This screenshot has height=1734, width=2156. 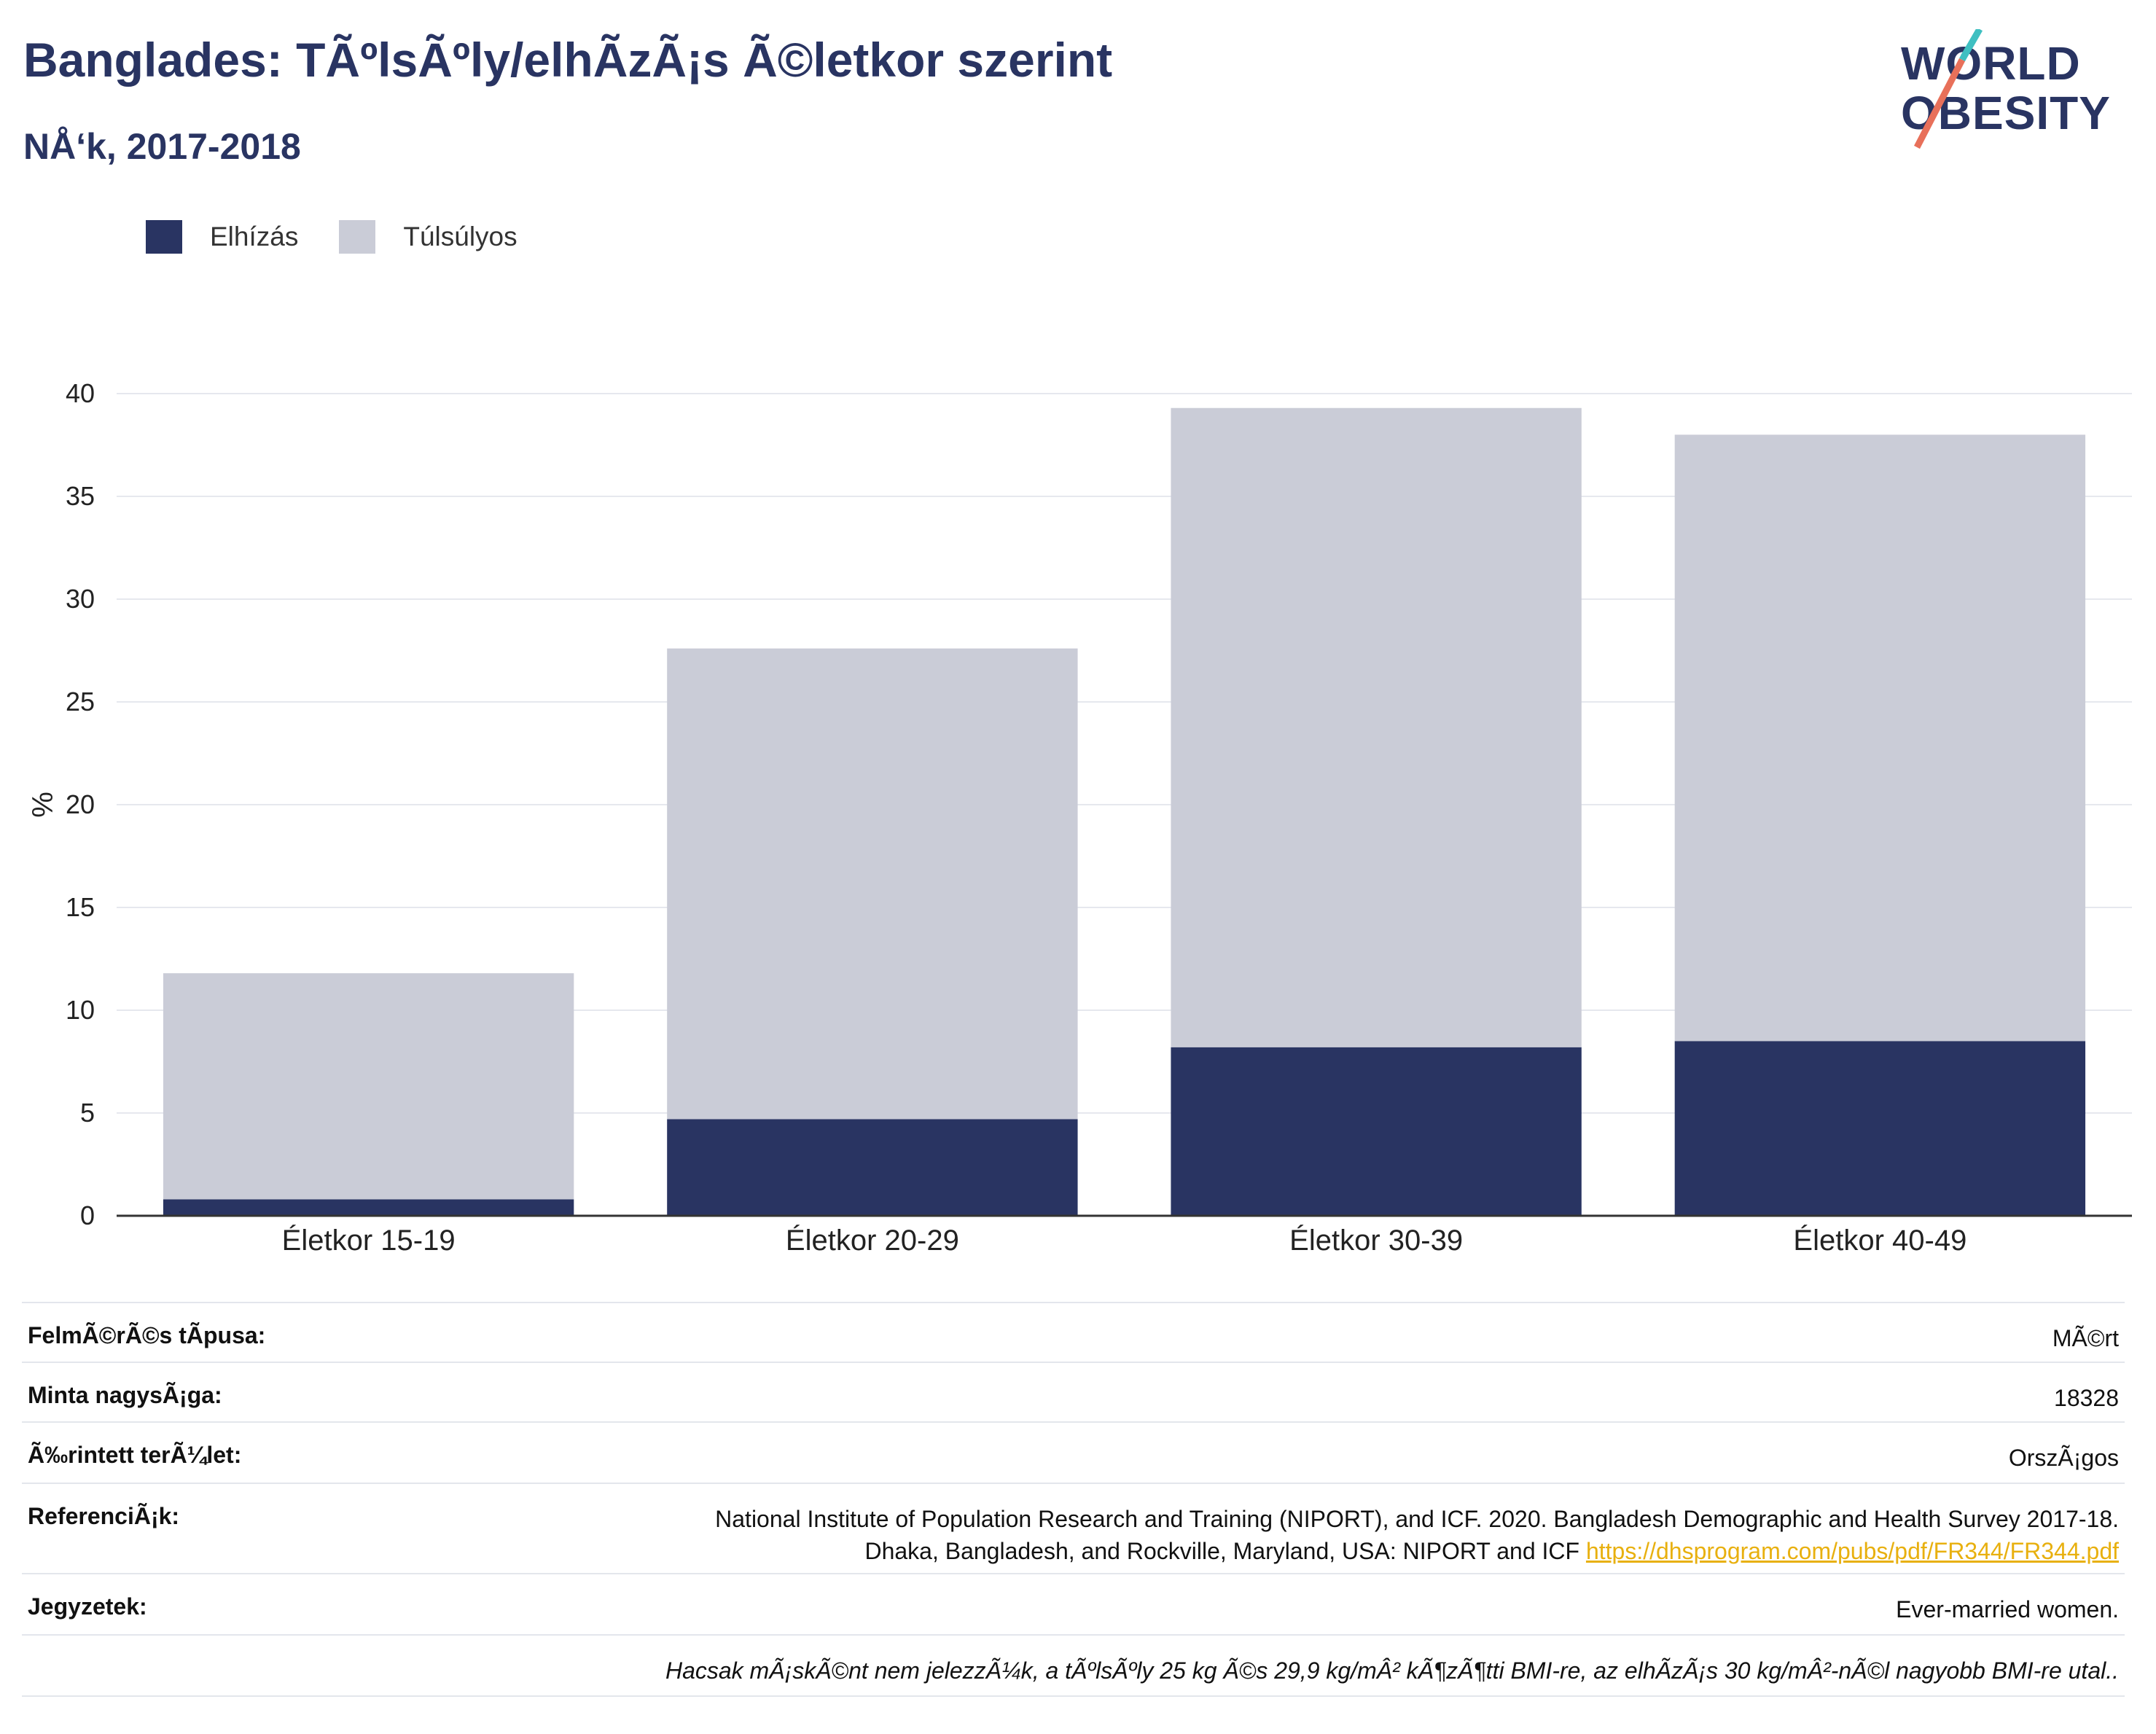 What do you see at coordinates (1073, 1605) in the screenshot?
I see `info-row-notes: Jegyzetek: Ever-married women.` at bounding box center [1073, 1605].